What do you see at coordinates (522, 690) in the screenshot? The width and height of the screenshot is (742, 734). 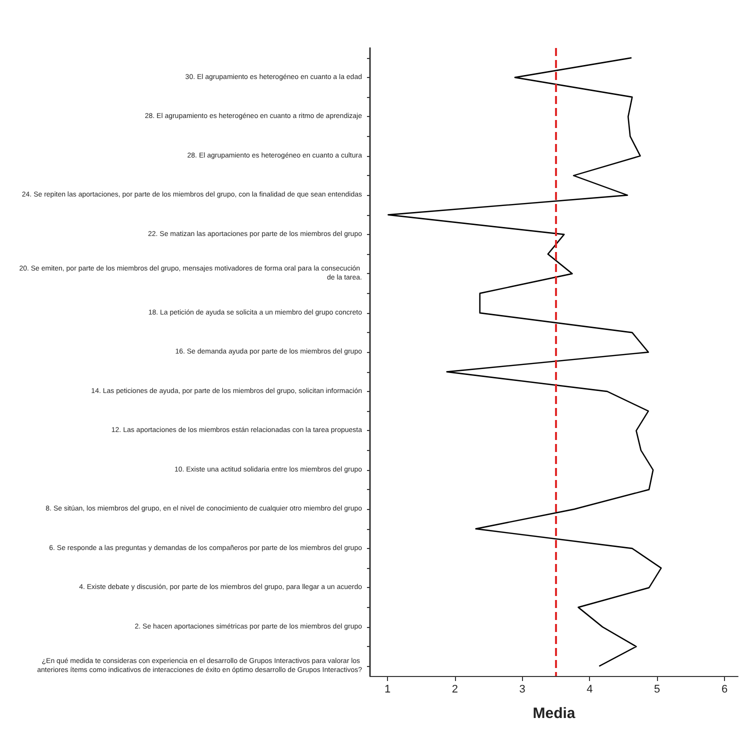 I see `x-tick-label: 3` at bounding box center [522, 690].